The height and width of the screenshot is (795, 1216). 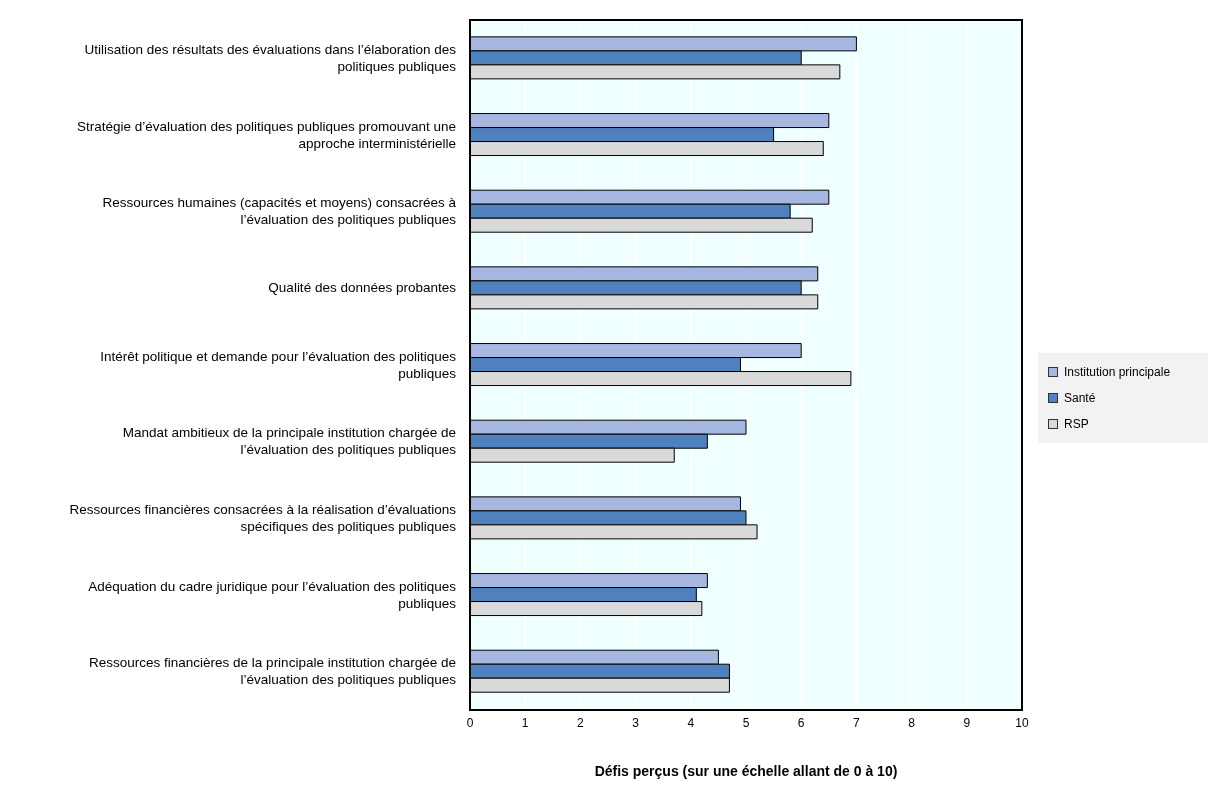 What do you see at coordinates (801, 722) in the screenshot?
I see `x-tick-label: 6` at bounding box center [801, 722].